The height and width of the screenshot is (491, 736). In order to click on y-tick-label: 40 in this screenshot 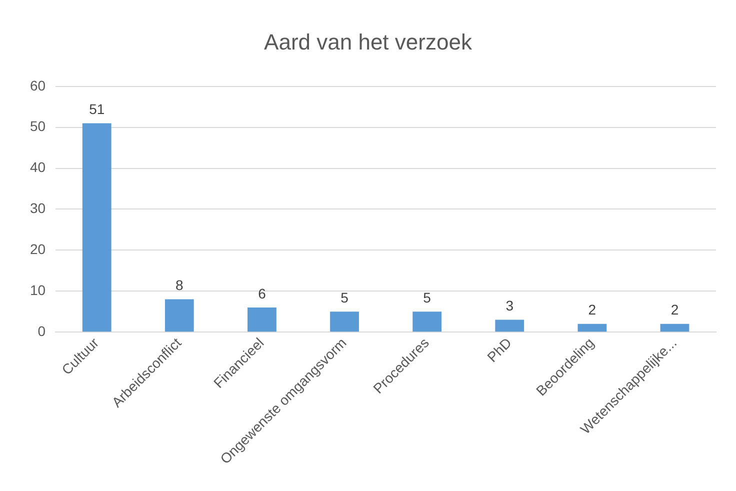, I will do `click(38, 167)`.